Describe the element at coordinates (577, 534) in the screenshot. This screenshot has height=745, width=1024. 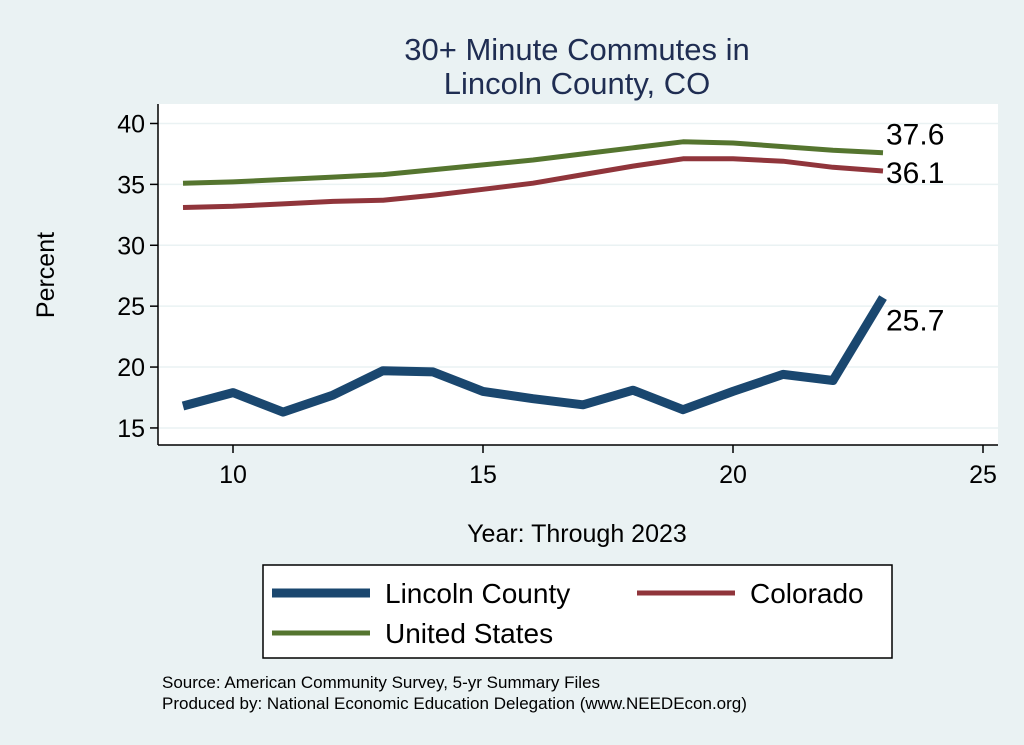
I see `x-axis-title: Year: Through 2023` at that location.